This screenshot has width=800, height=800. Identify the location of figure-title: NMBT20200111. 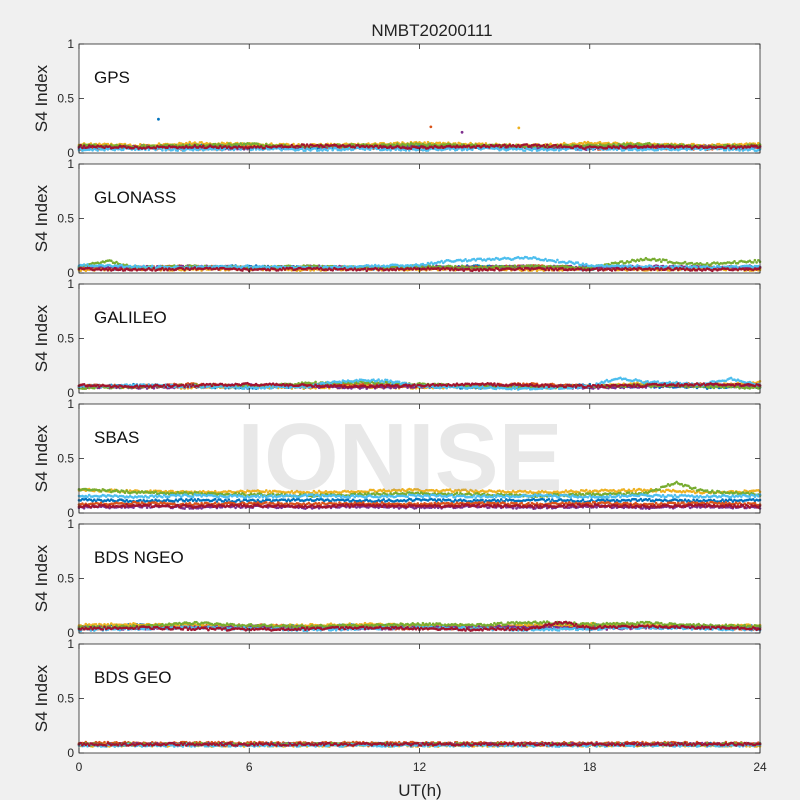
(431, 30).